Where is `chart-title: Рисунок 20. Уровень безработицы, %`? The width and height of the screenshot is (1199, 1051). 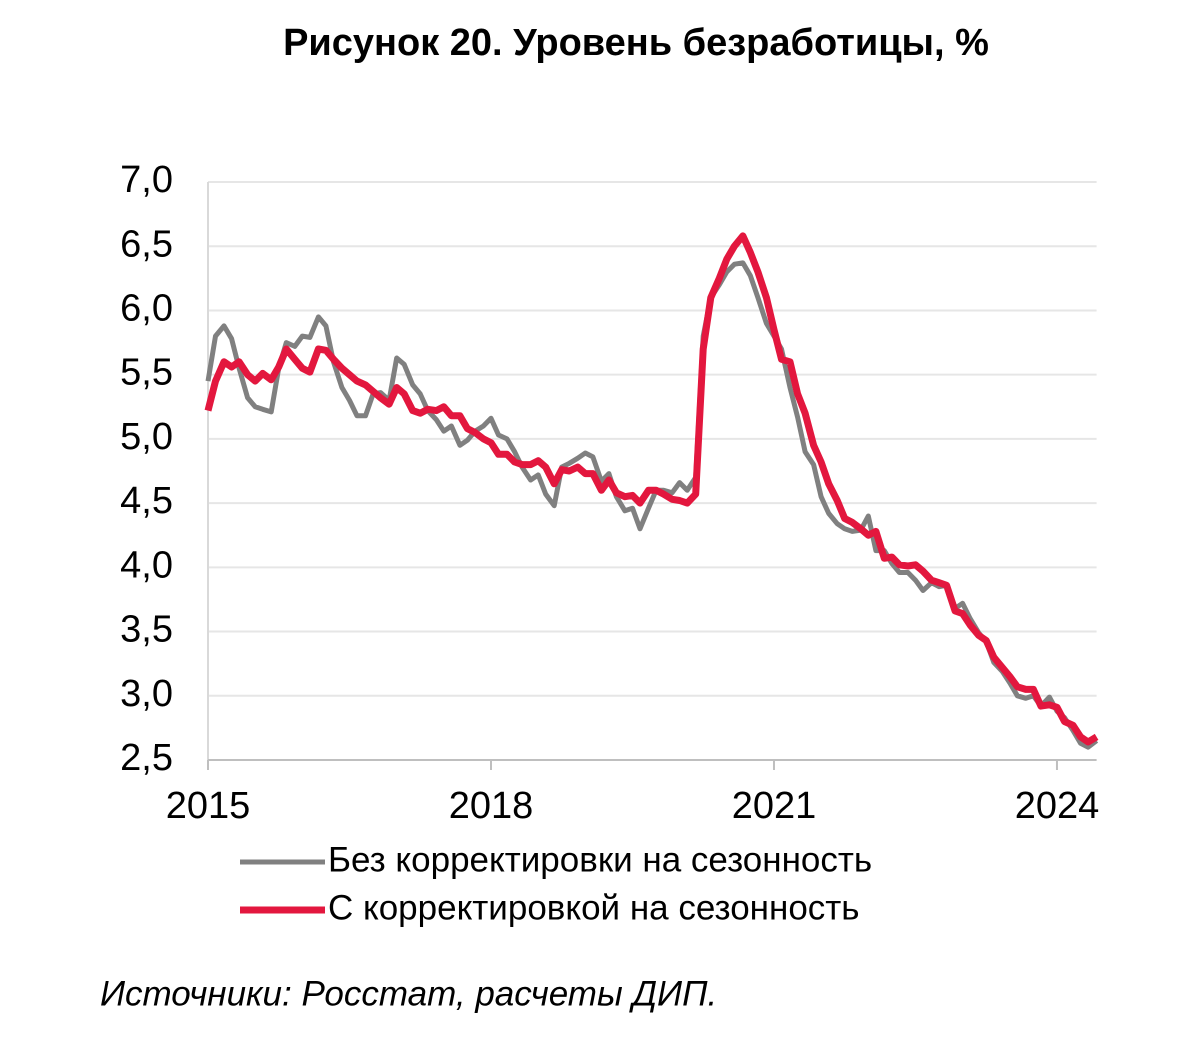
chart-title: Рисунок 20. Уровень безработицы, % is located at coordinates (636, 43).